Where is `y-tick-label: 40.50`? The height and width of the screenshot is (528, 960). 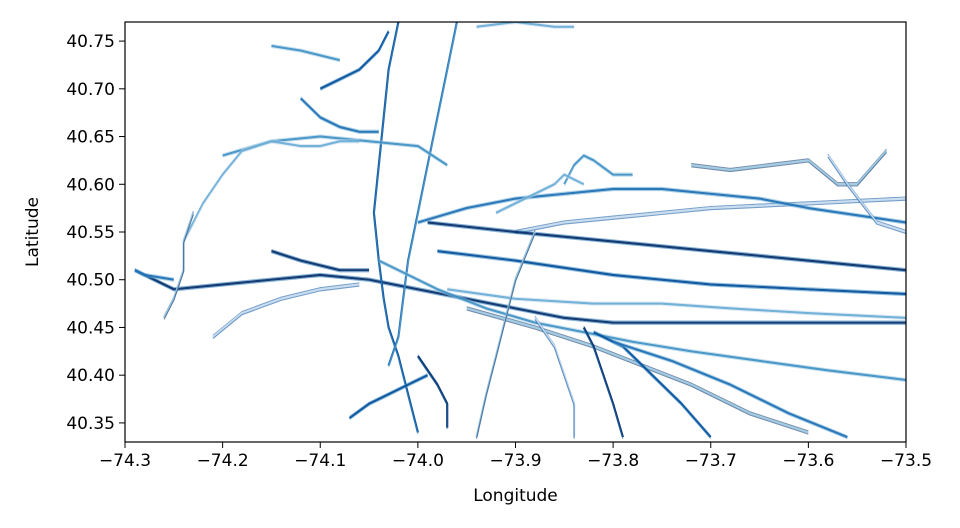
y-tick-label: 40.50 is located at coordinates (90, 281).